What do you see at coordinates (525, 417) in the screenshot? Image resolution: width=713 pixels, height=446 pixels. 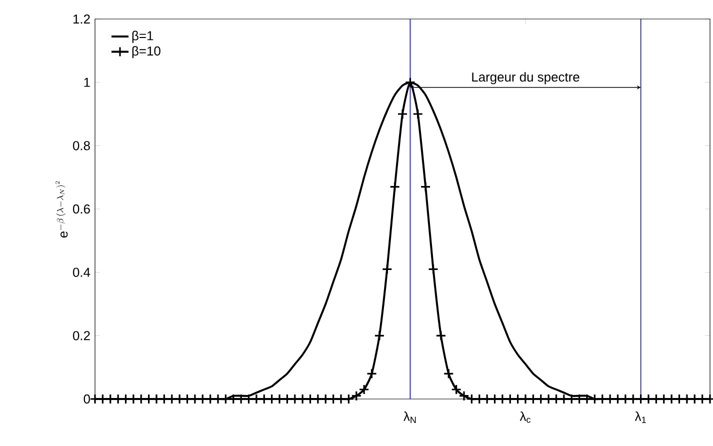 I see `x-tick-label: λ$_{c}$` at bounding box center [525, 417].